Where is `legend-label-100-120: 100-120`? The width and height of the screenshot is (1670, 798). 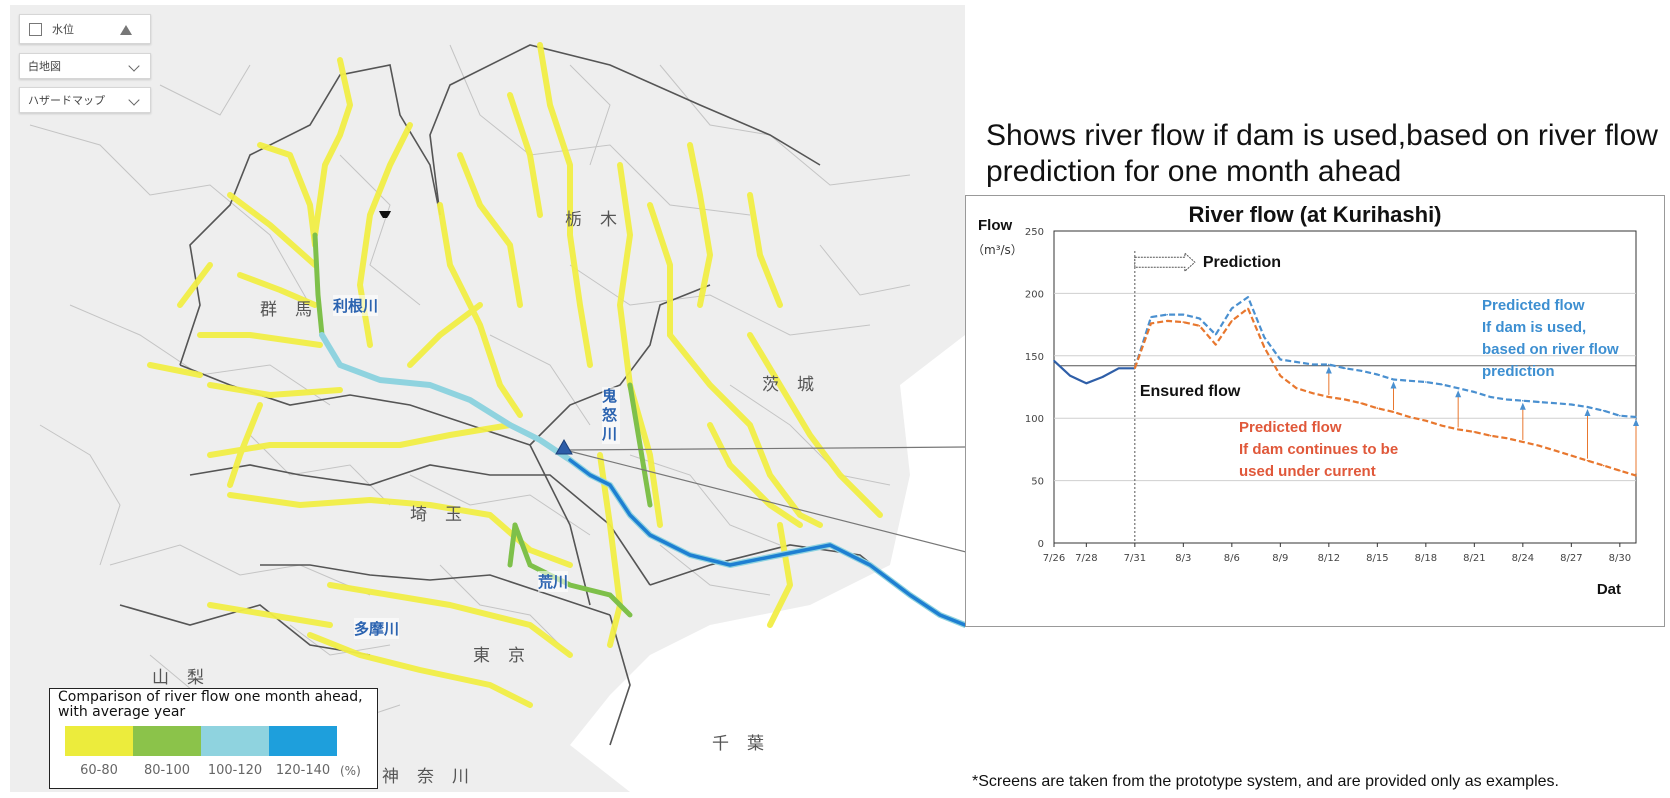
legend-label-100-120: 100-120 is located at coordinates (235, 770).